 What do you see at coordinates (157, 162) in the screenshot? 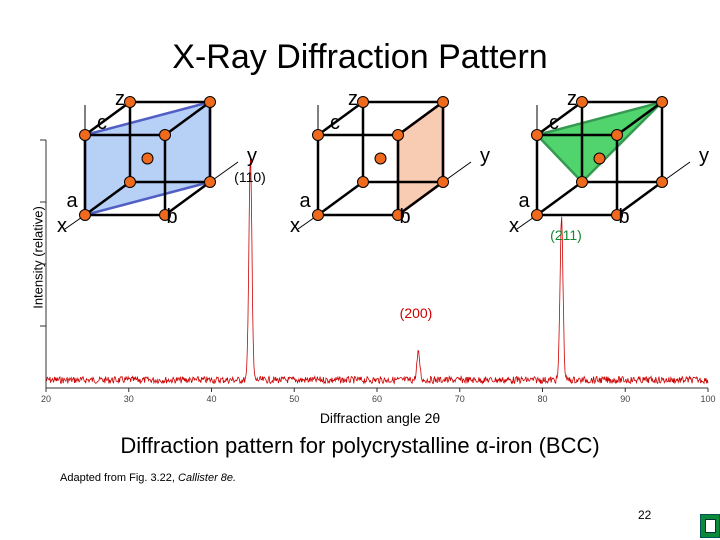
I see `unit-cell-1: zc ax b y` at bounding box center [157, 162].